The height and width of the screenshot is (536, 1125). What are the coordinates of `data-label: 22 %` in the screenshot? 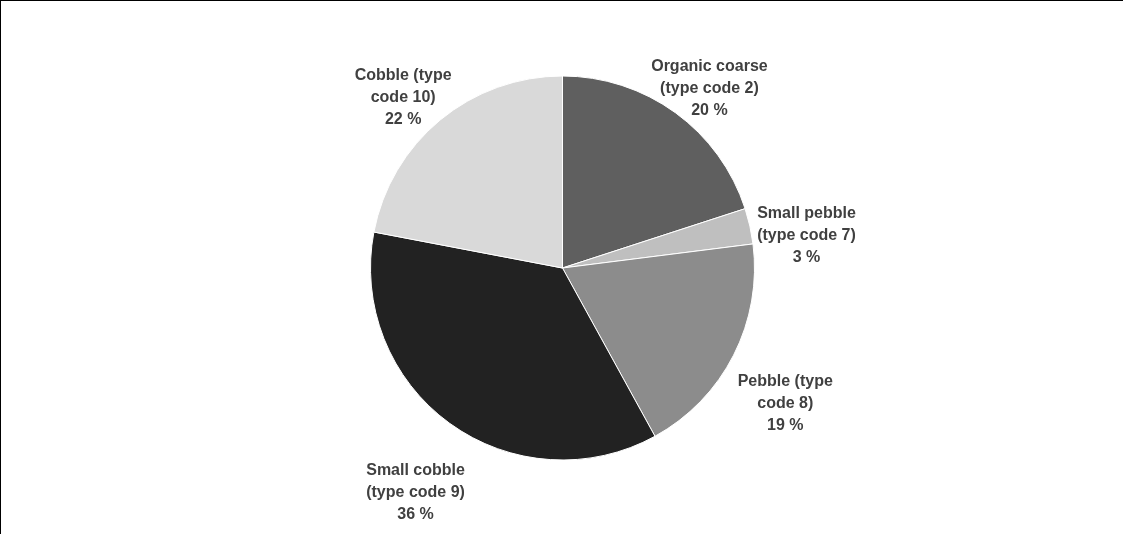 It's located at (403, 119).